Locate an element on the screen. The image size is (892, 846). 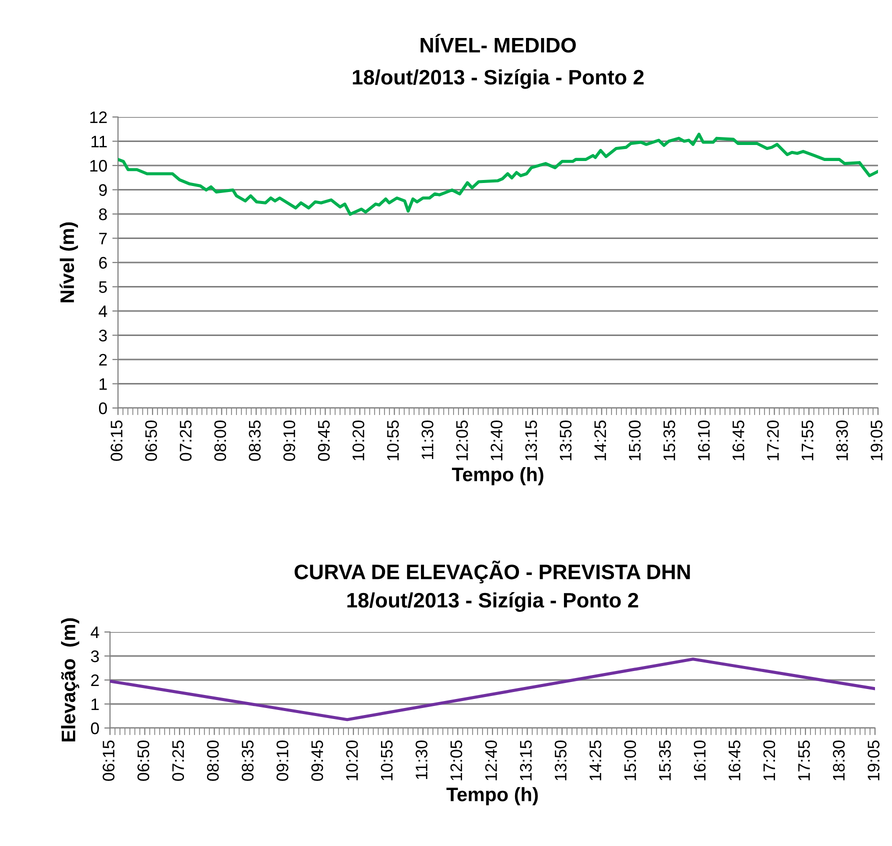
y-tick-label: 9 is located at coordinates (103, 190).